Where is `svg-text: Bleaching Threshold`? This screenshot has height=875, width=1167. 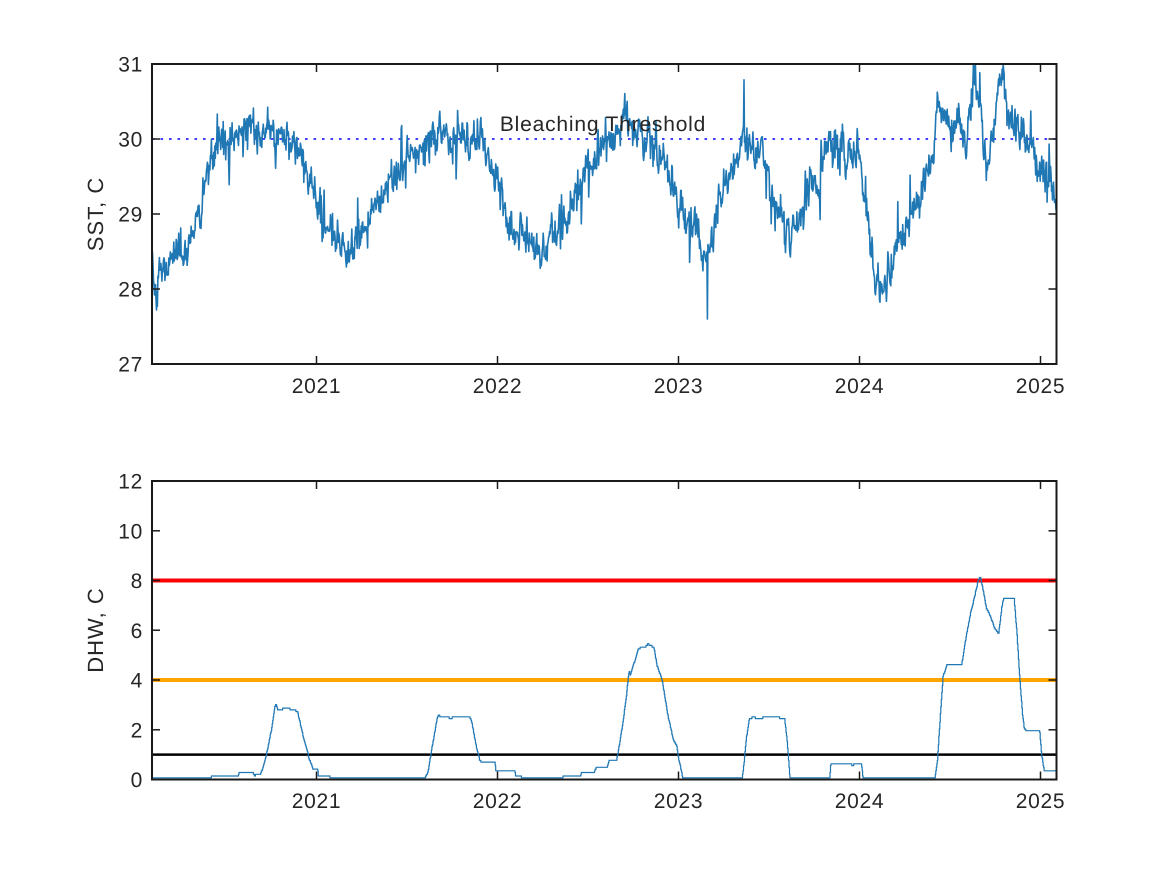 svg-text: Bleaching Threshold is located at coordinates (603, 124).